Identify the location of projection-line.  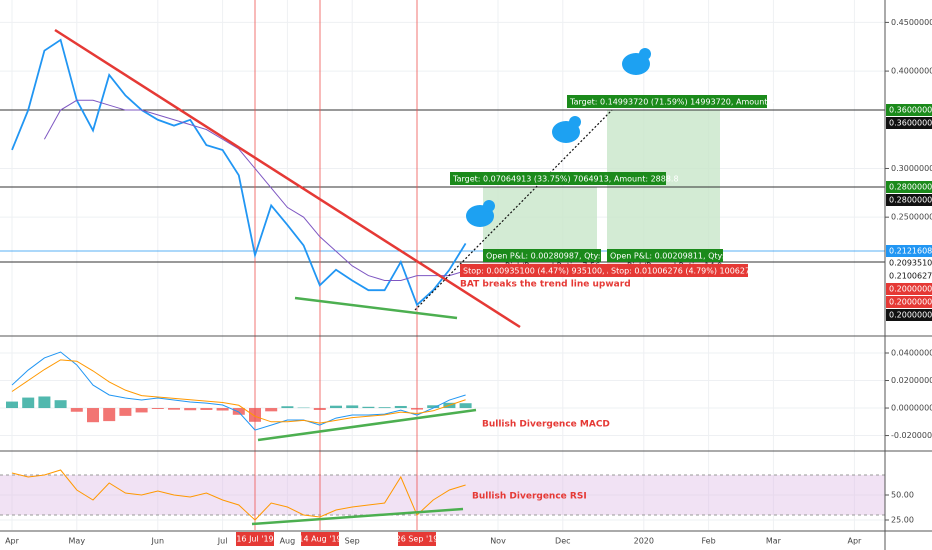
(513, 210).